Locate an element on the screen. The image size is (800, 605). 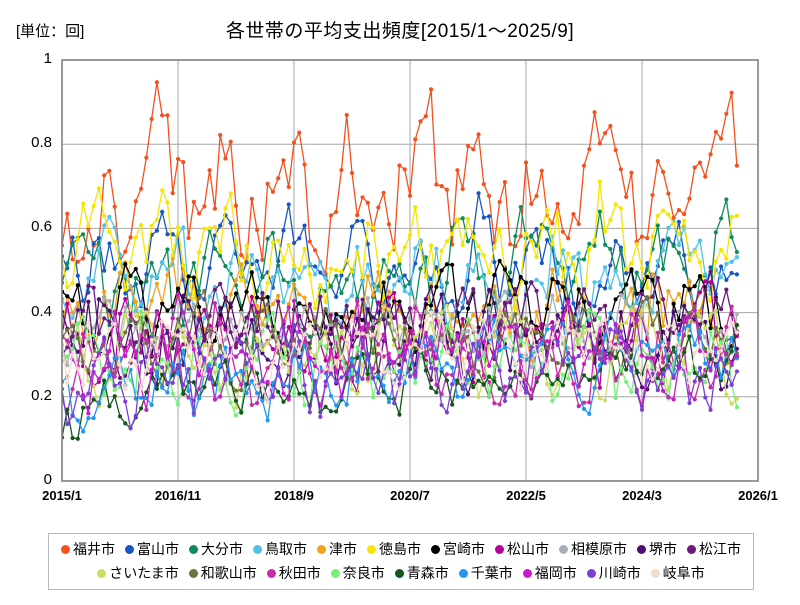
legend-item-福岡市: 福岡市 is located at coordinates (549, 573).